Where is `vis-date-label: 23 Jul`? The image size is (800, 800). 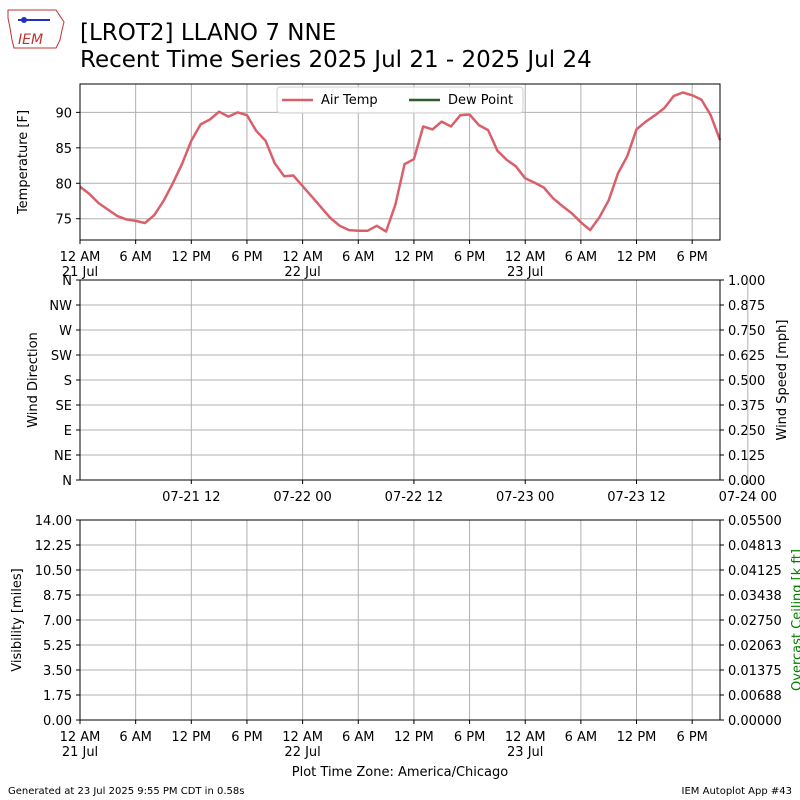
vis-date-label: 23 Jul is located at coordinates (525, 752).